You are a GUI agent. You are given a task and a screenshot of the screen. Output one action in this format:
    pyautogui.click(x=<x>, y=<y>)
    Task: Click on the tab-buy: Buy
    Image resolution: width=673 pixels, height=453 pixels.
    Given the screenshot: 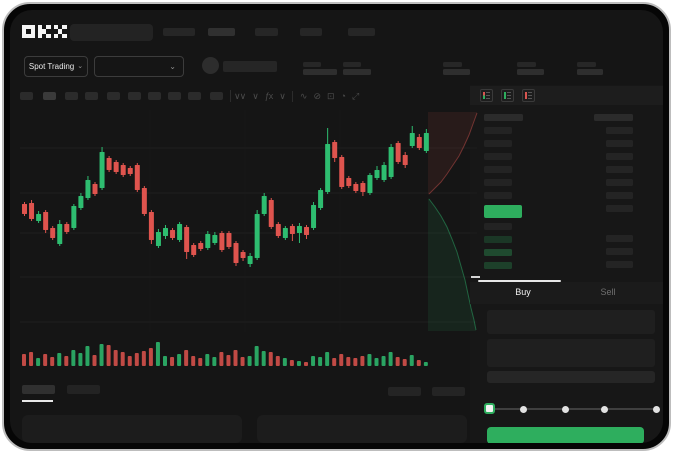 What is the action you would take?
    pyautogui.click(x=523, y=292)
    